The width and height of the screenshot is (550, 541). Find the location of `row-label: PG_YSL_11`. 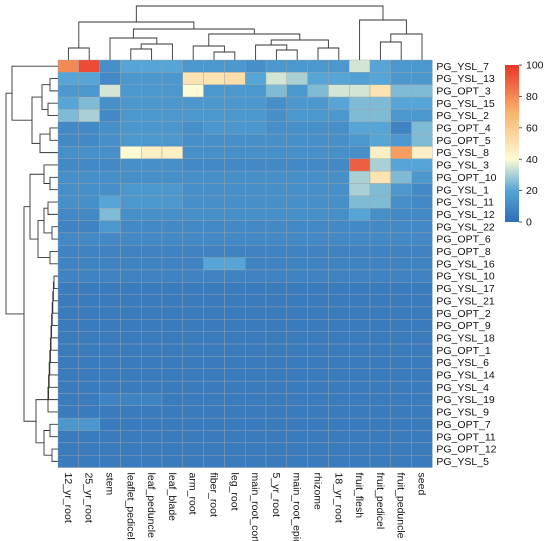

row-label: PG_YSL_11 is located at coordinates (465, 203).